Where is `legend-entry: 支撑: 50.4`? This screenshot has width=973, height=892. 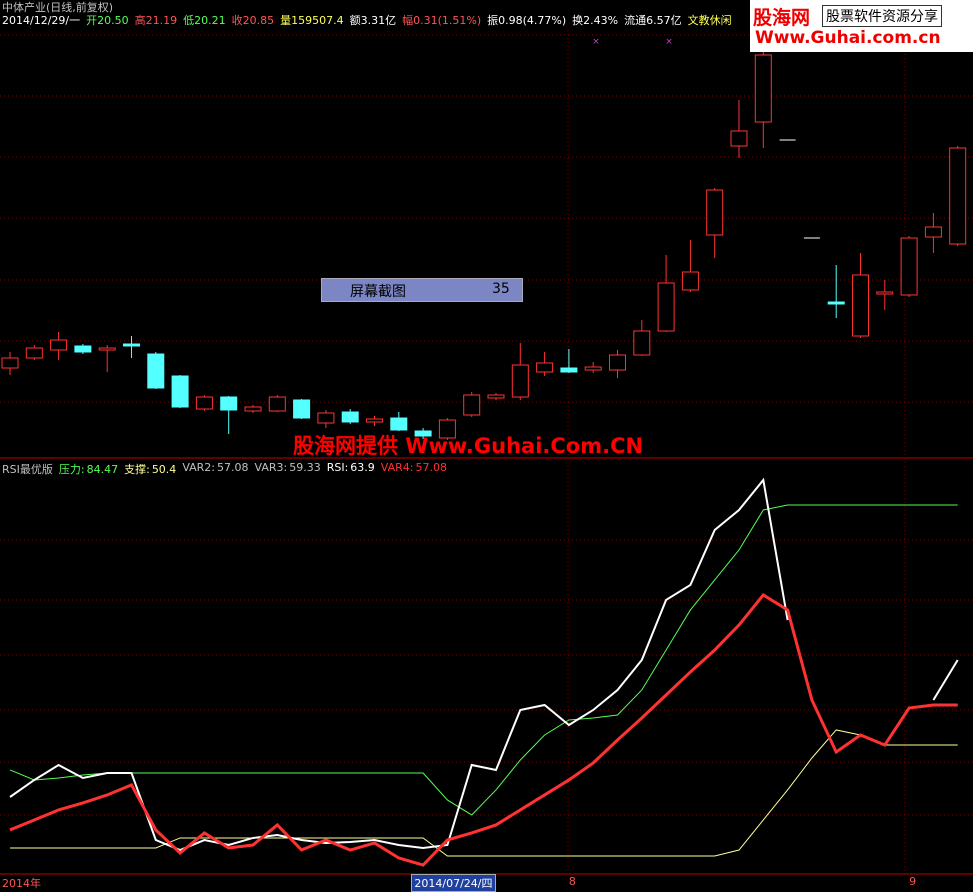
legend-entry: 支撑: 50.4 is located at coordinates (150, 469).